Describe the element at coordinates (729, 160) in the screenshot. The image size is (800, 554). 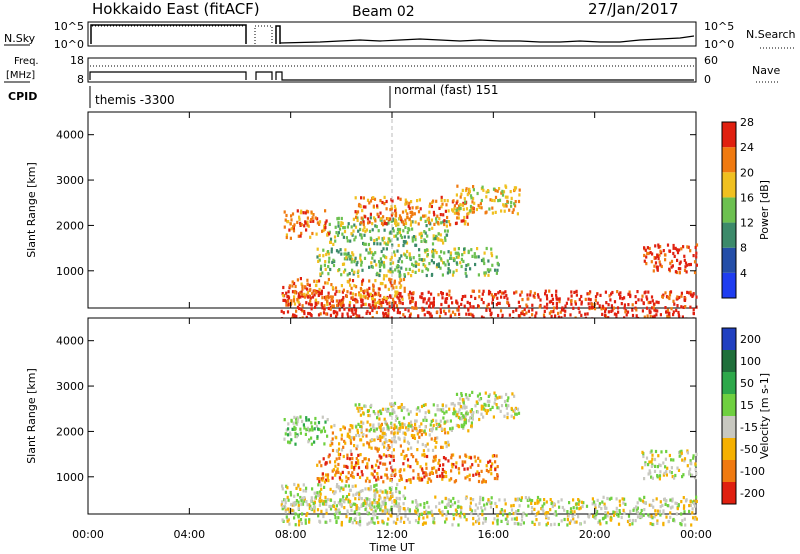
I see `power-colorbar-segment` at that location.